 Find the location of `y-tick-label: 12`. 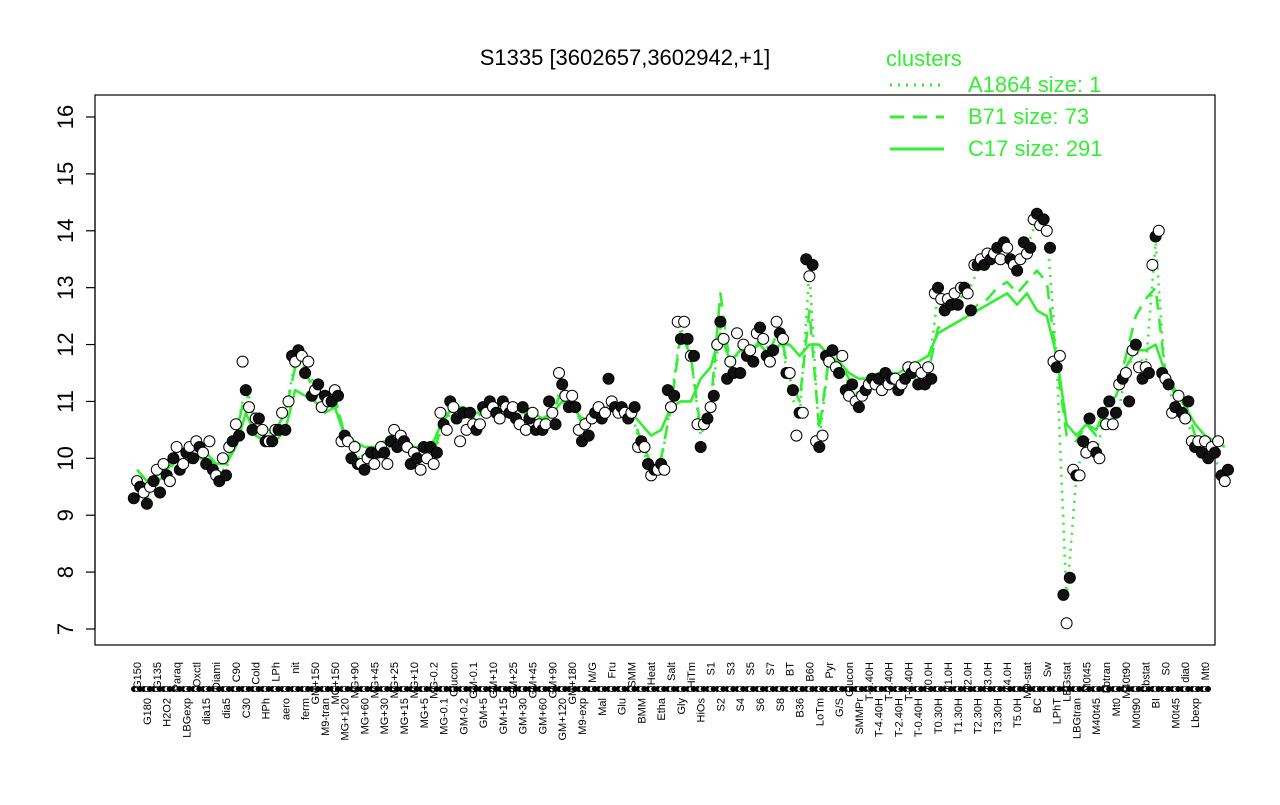

y-tick-label: 12 is located at coordinates (65, 344).